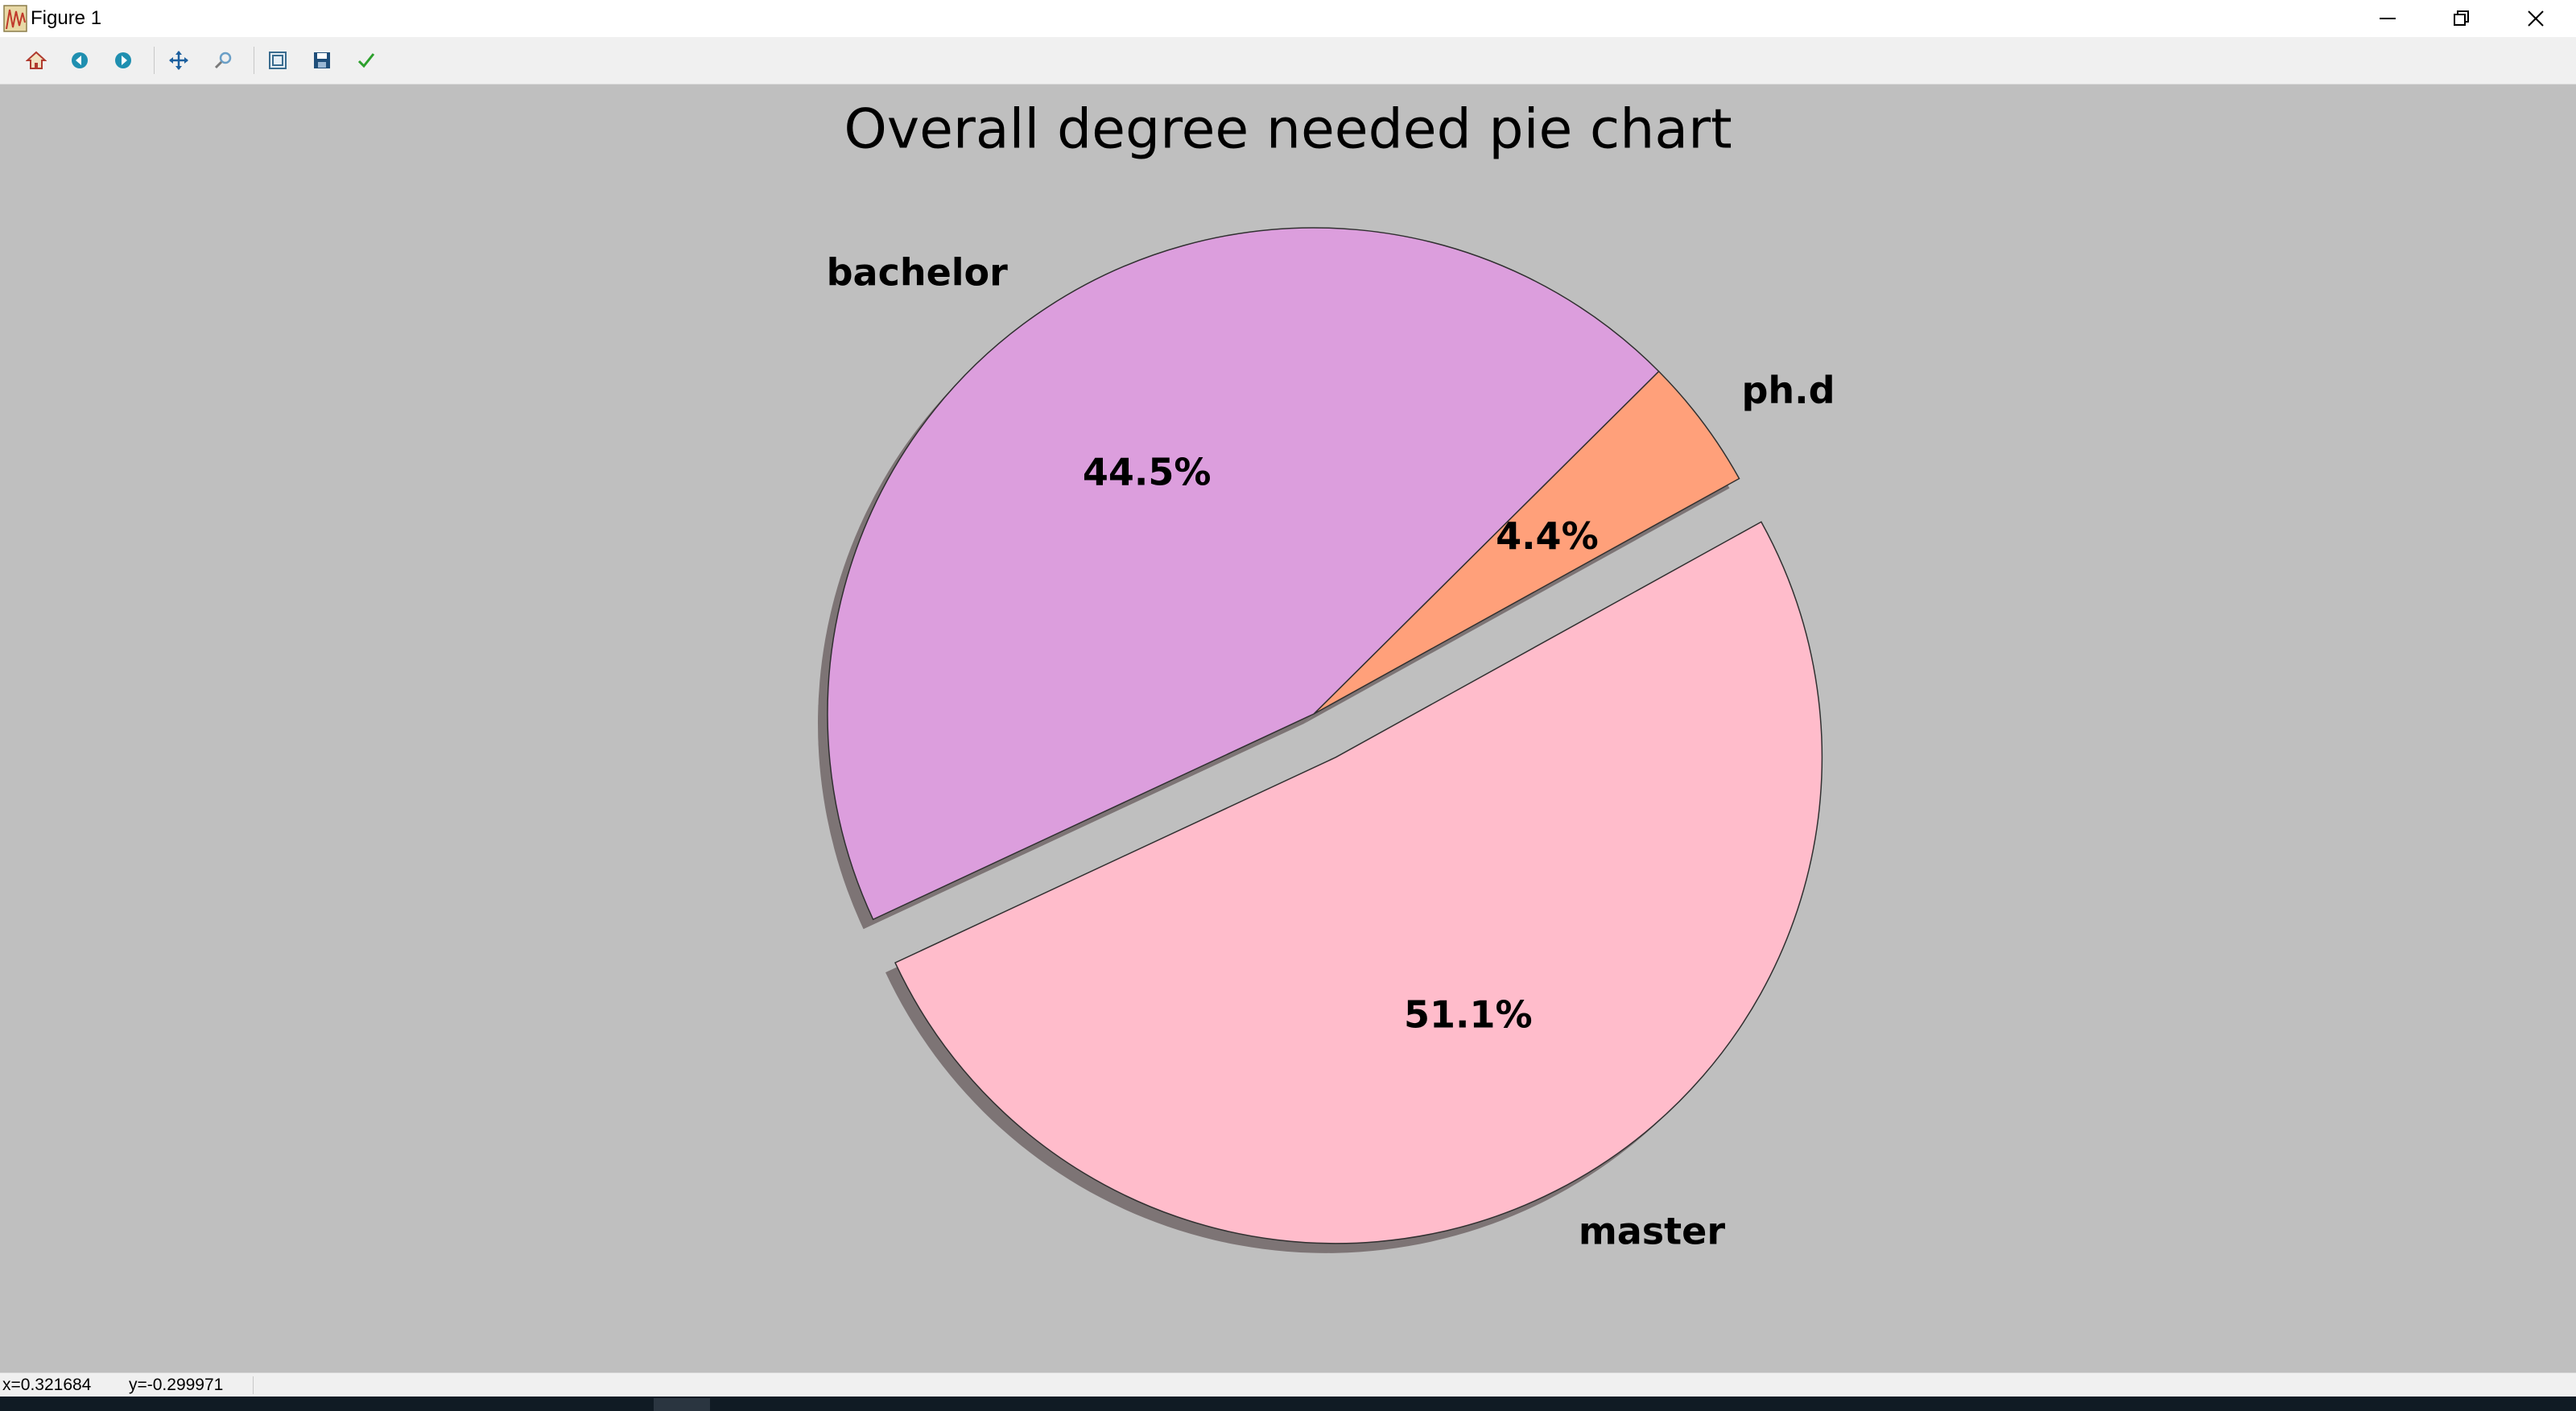 Image resolution: width=2576 pixels, height=1411 pixels. I want to click on home-icon, so click(36, 60).